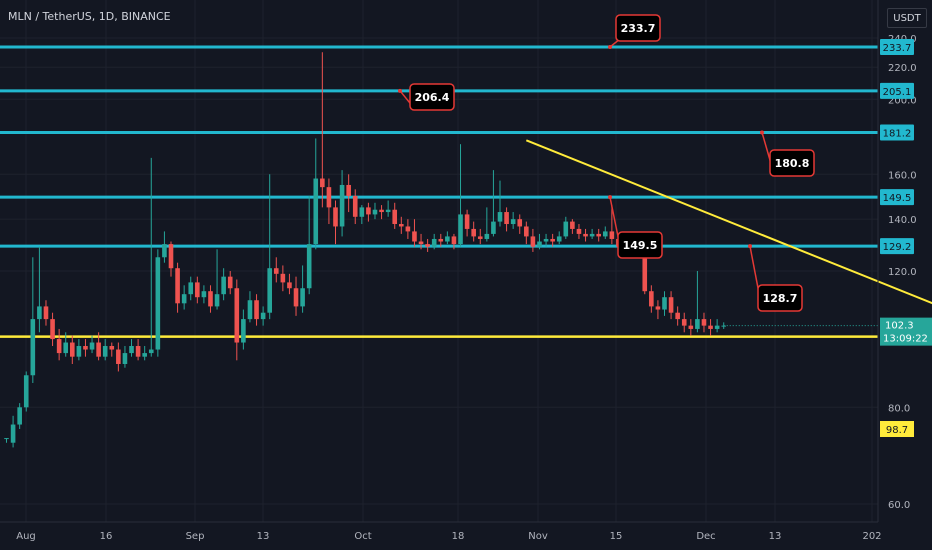 The height and width of the screenshot is (550, 932). I want to click on time-tick-label: 16, so click(106, 536).